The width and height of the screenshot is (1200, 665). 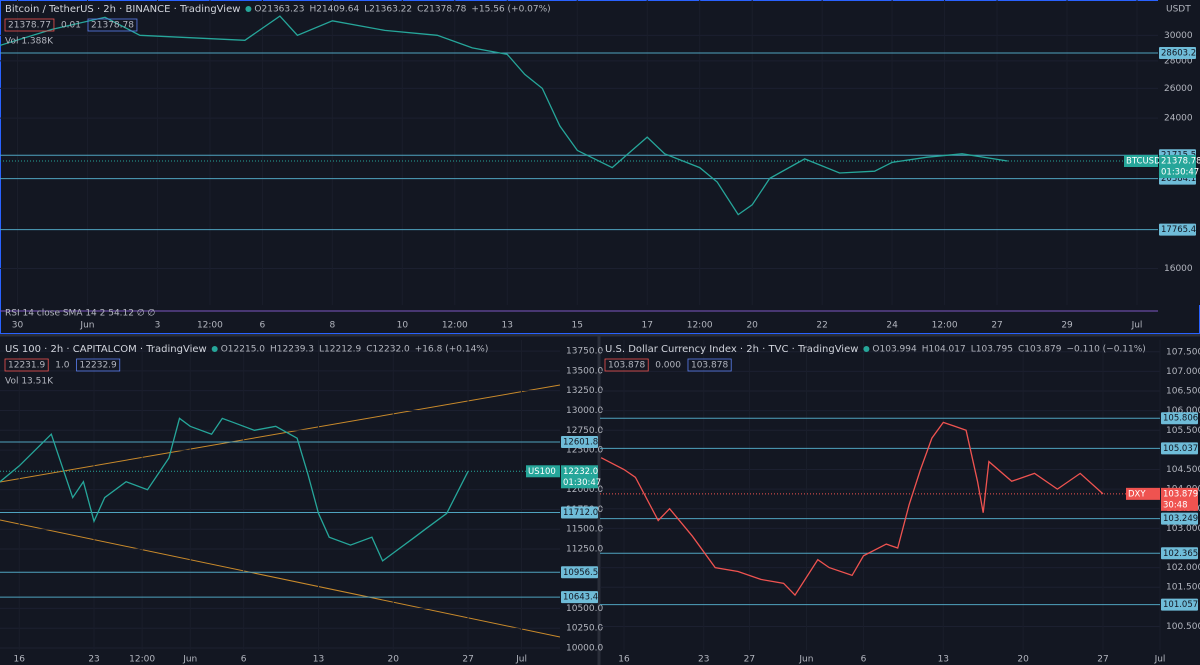 What do you see at coordinates (584, 391) in the screenshot?
I see `y-tick-label: 13250.0` at bounding box center [584, 391].